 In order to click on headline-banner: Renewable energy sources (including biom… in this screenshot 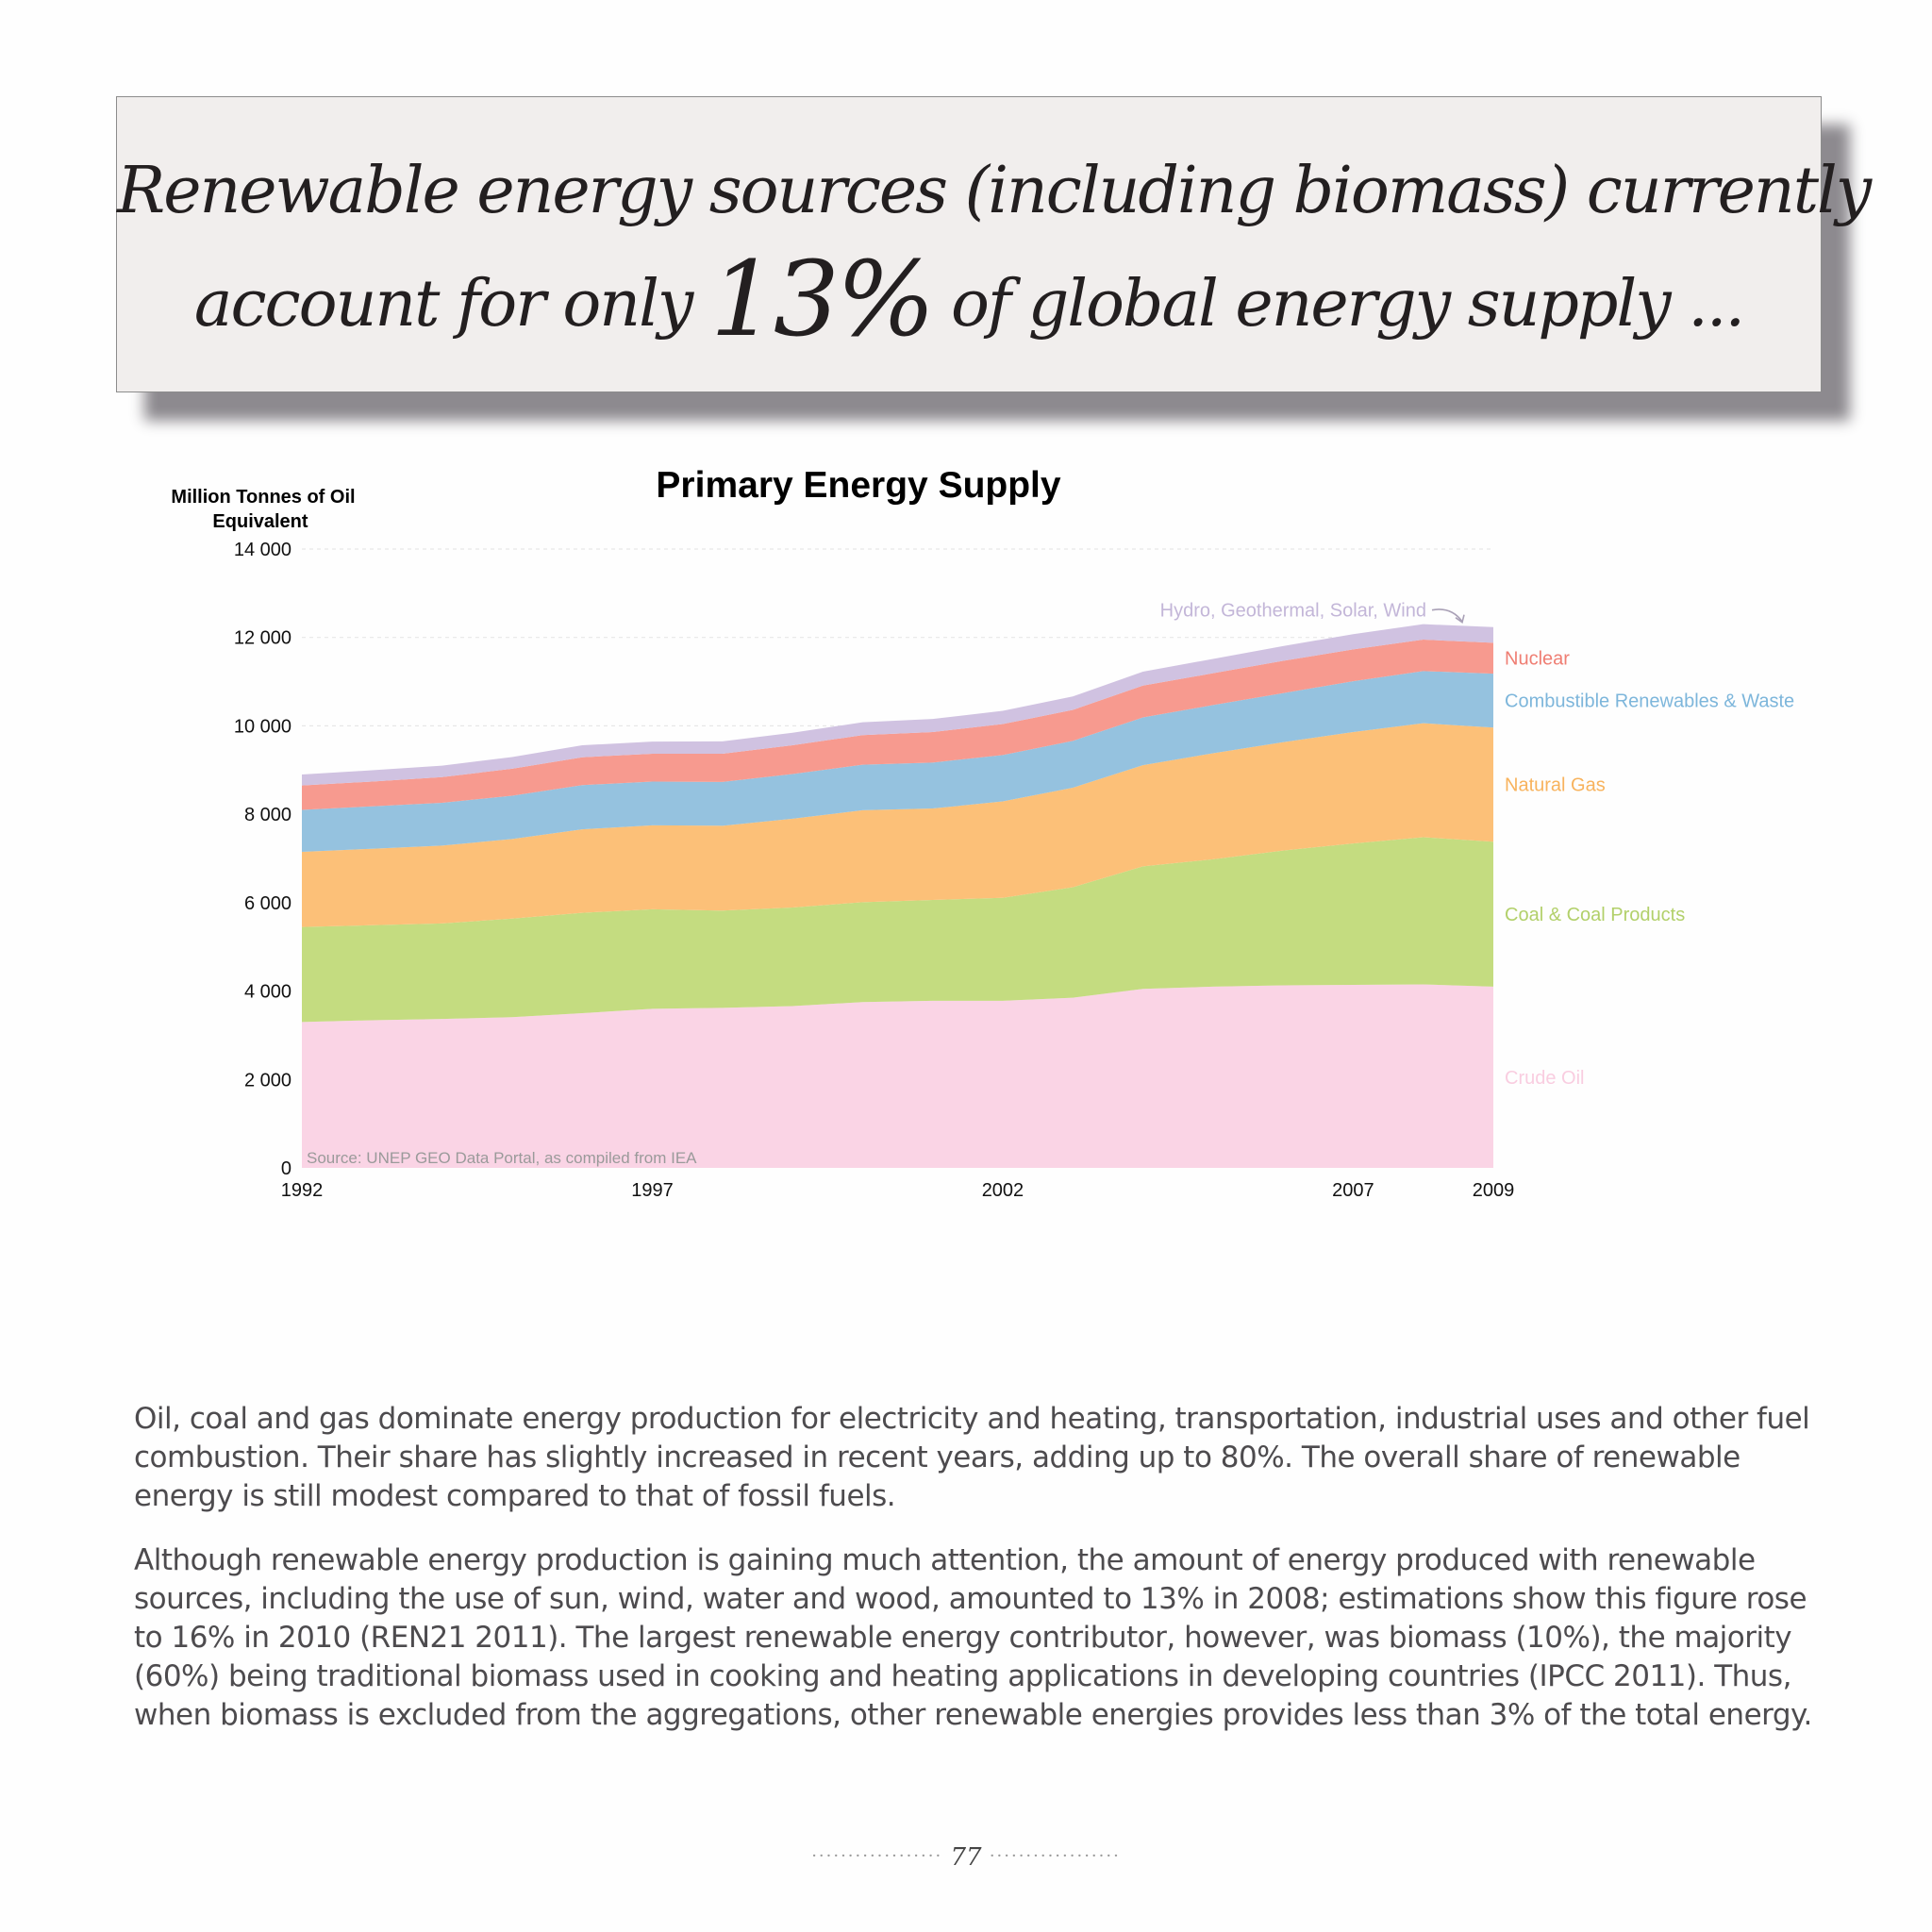, I will do `click(994, 244)`.